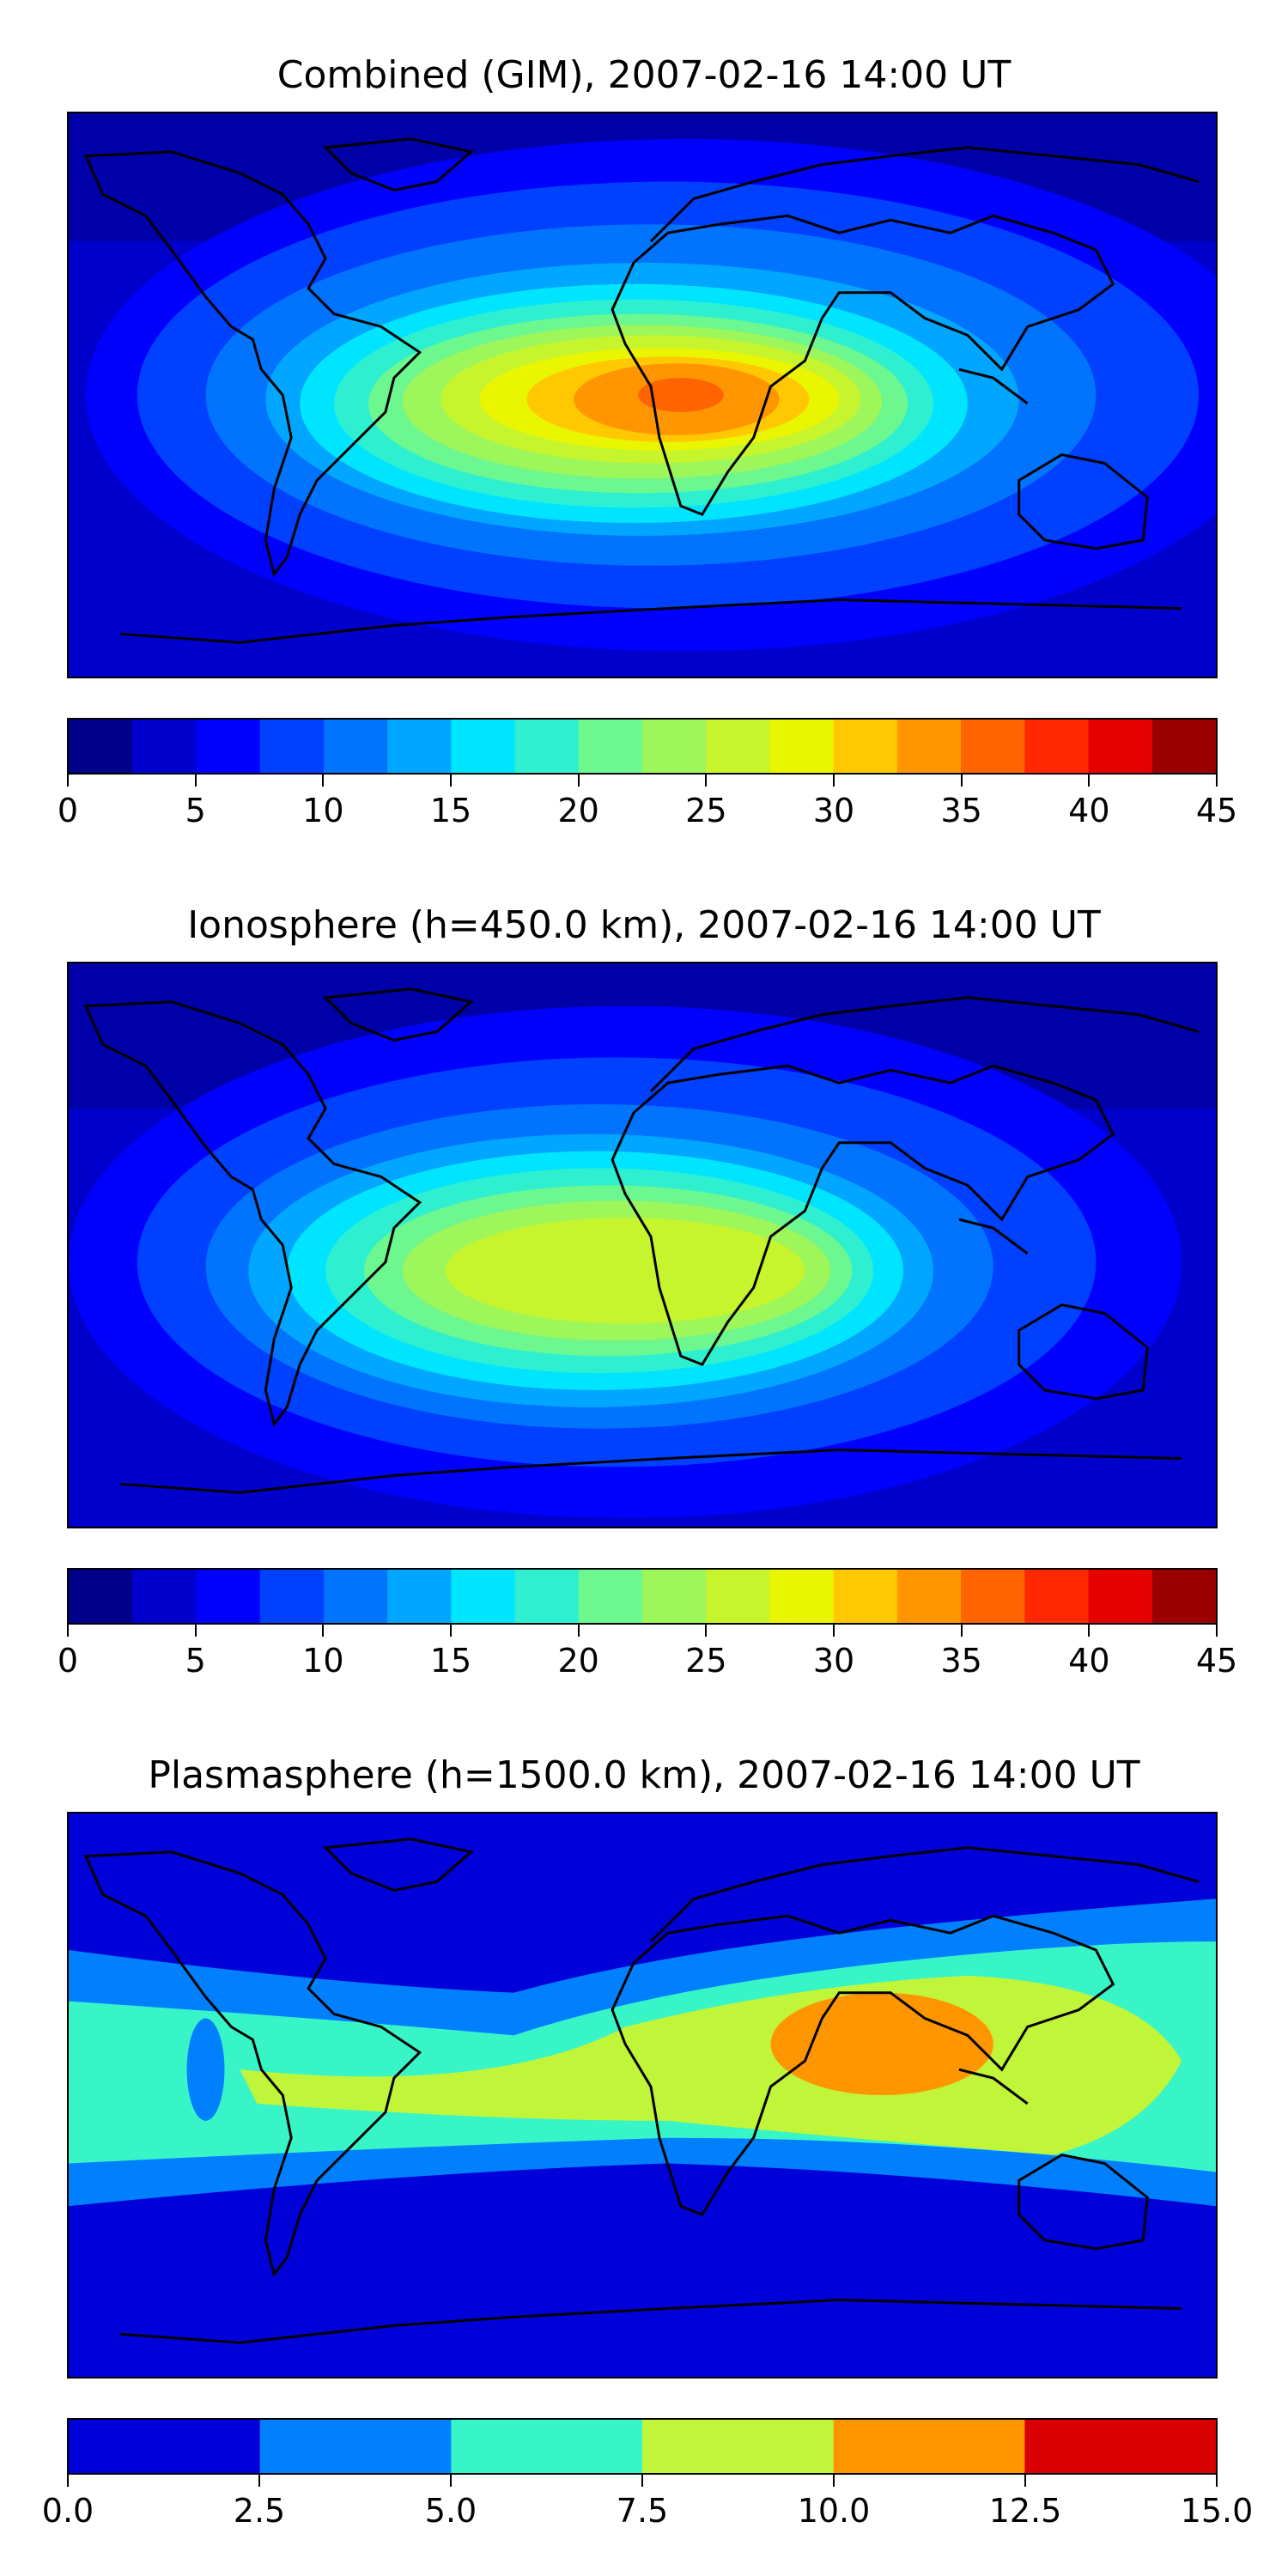  What do you see at coordinates (68, 1661) in the screenshot?
I see `colorbar-tick-label: 0` at bounding box center [68, 1661].